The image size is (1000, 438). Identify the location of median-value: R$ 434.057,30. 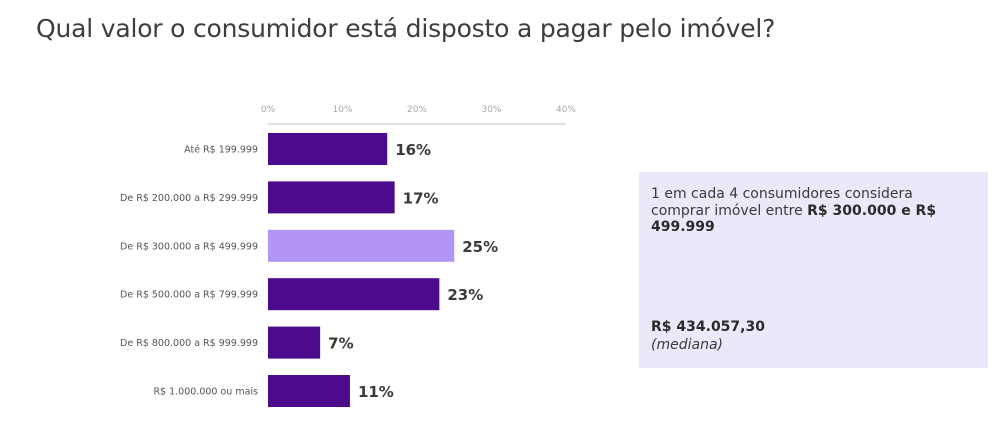
(708, 327).